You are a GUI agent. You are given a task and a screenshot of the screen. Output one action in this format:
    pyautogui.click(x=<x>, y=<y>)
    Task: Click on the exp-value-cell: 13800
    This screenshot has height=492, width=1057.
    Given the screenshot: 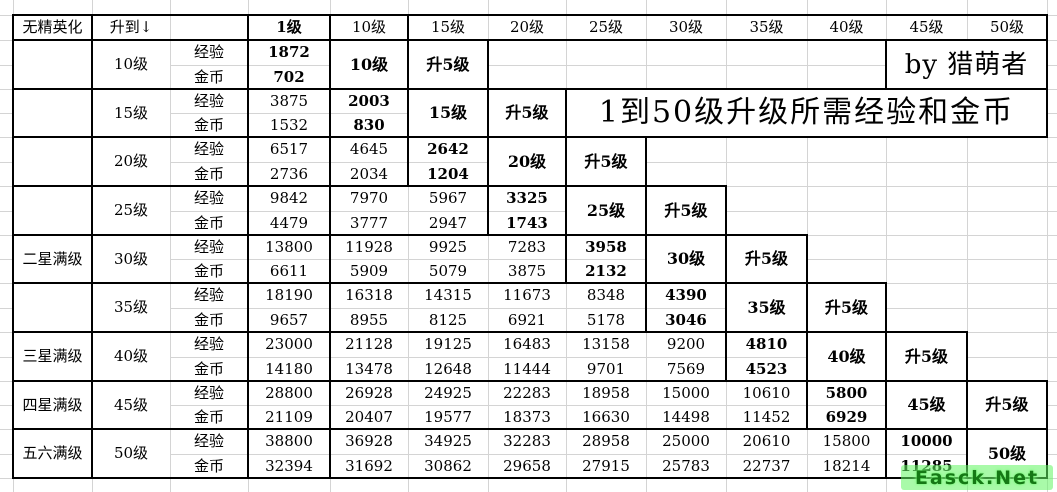 What is the action you would take?
    pyautogui.click(x=289, y=246)
    